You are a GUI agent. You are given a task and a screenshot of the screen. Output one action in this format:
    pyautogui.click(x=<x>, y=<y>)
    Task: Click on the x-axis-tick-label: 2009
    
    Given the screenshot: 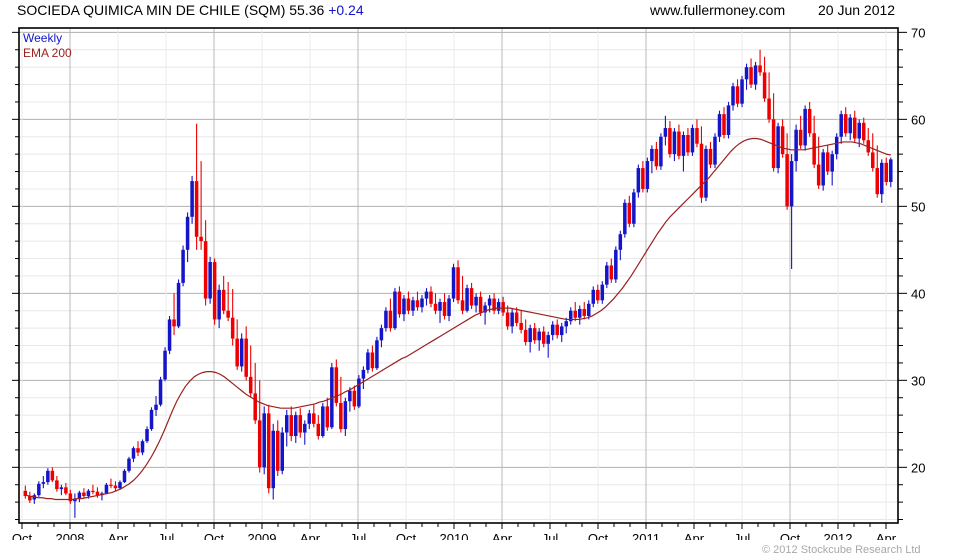 What is the action you would take?
    pyautogui.click(x=262, y=535)
    